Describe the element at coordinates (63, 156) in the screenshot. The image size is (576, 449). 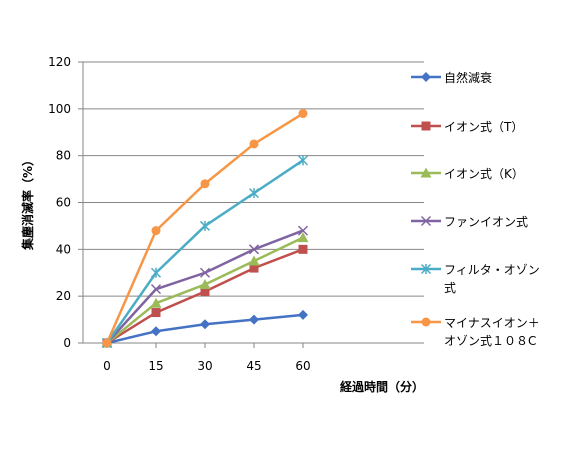
I see `y-tick-label: 80` at that location.